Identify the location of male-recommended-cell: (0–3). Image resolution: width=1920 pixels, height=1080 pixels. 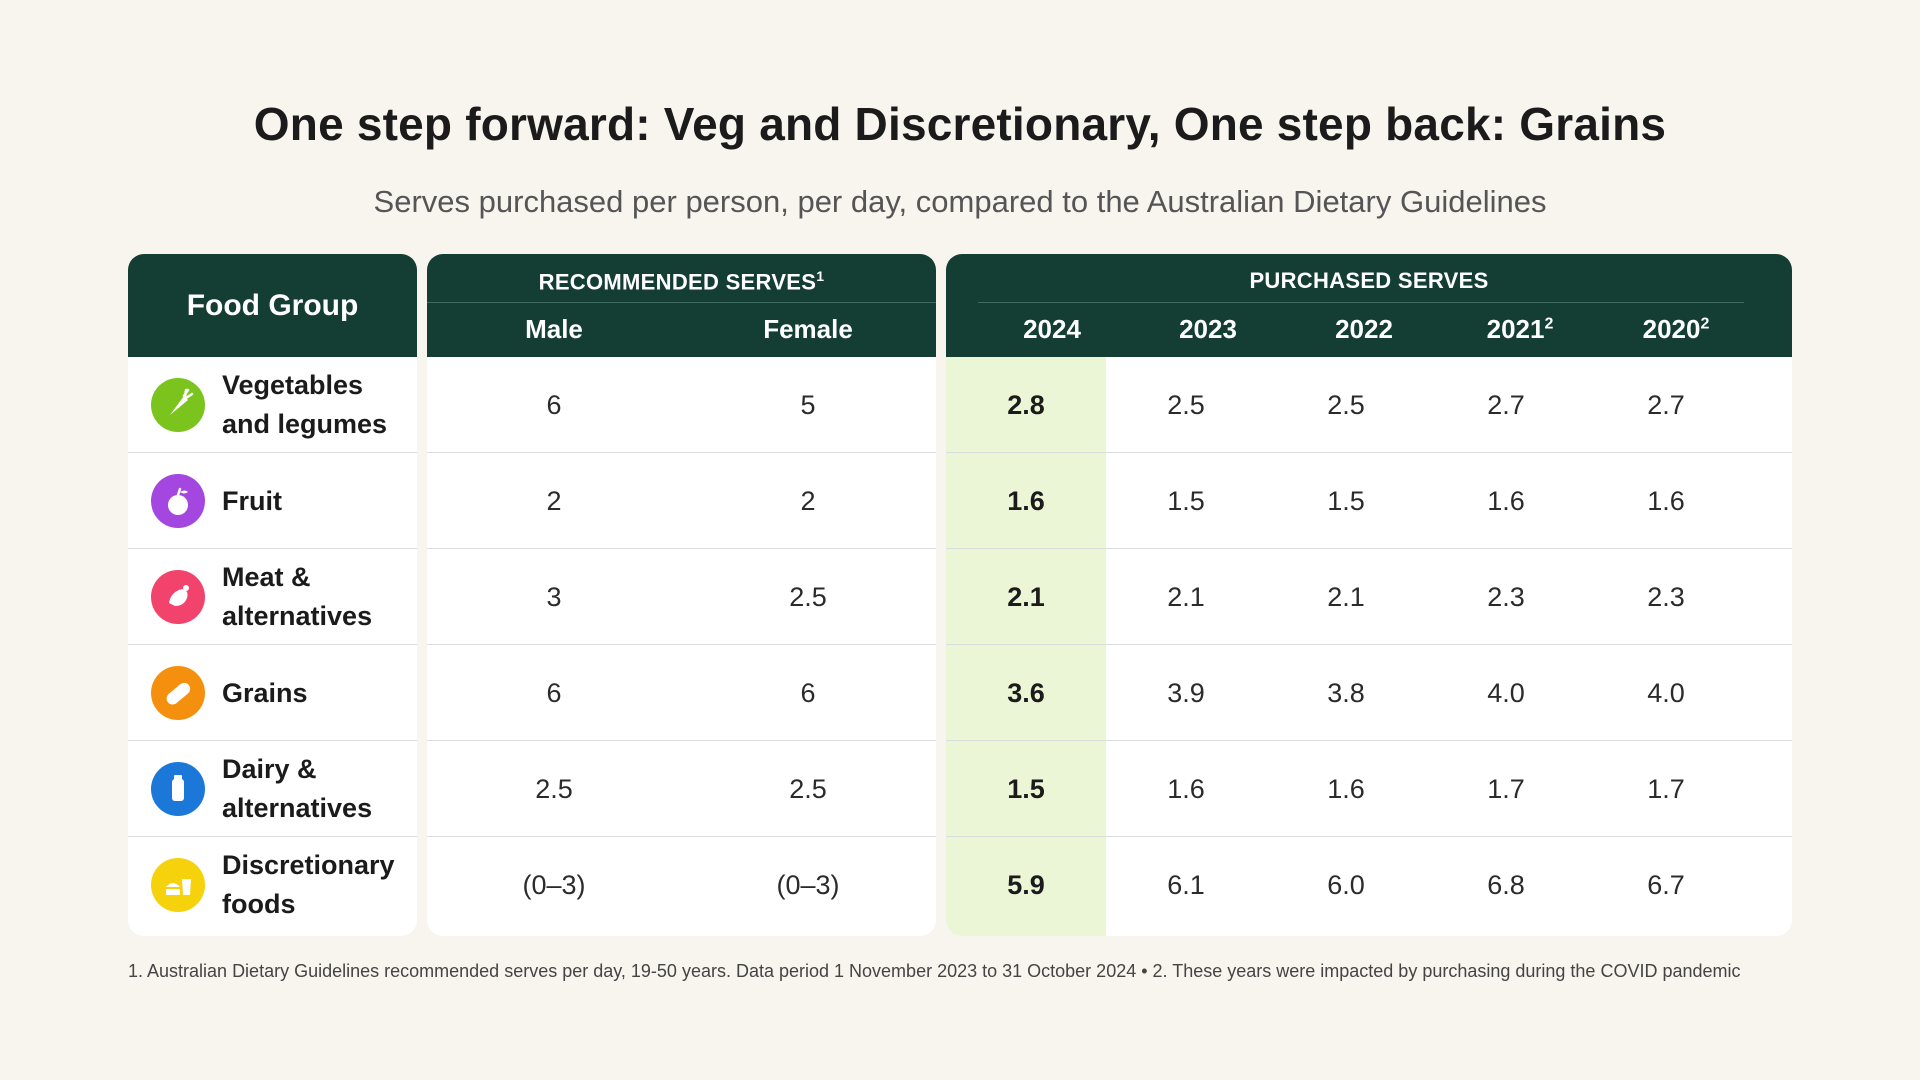
(554, 885).